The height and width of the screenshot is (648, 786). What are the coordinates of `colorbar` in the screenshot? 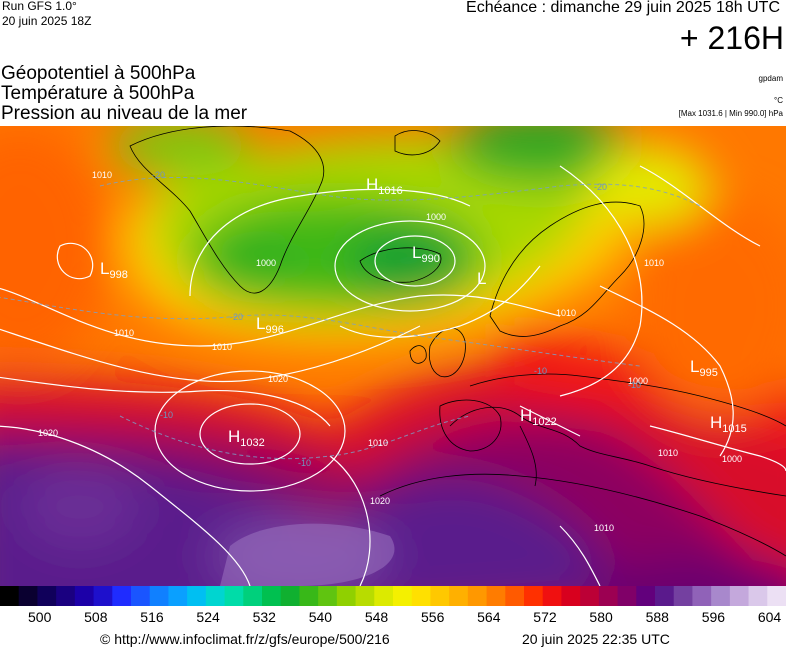 It's located at (393, 596).